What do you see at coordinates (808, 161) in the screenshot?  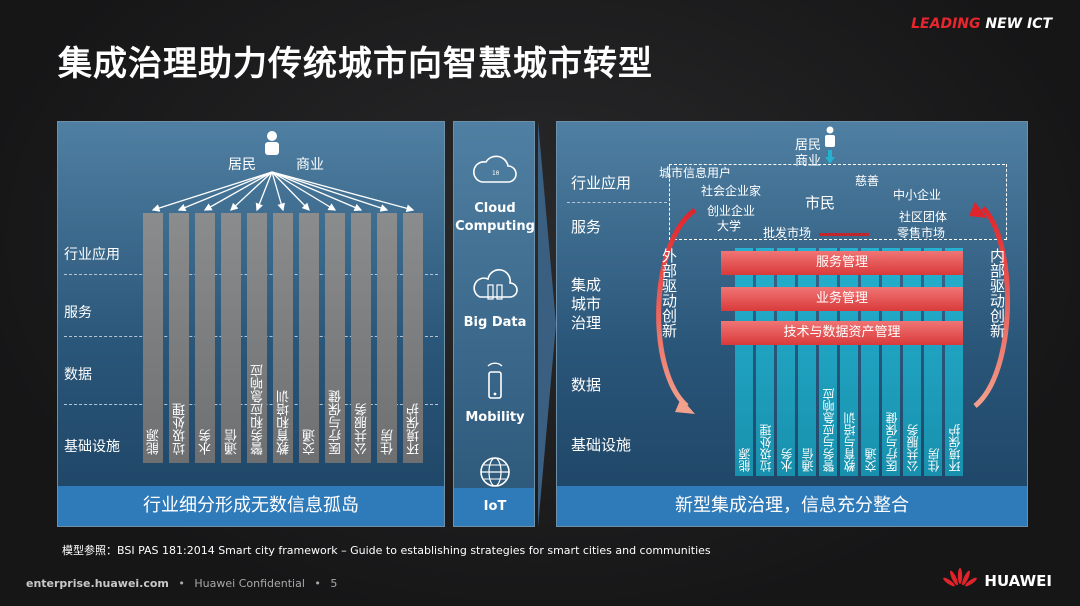 I see `right-user-business: 商业` at bounding box center [808, 161].